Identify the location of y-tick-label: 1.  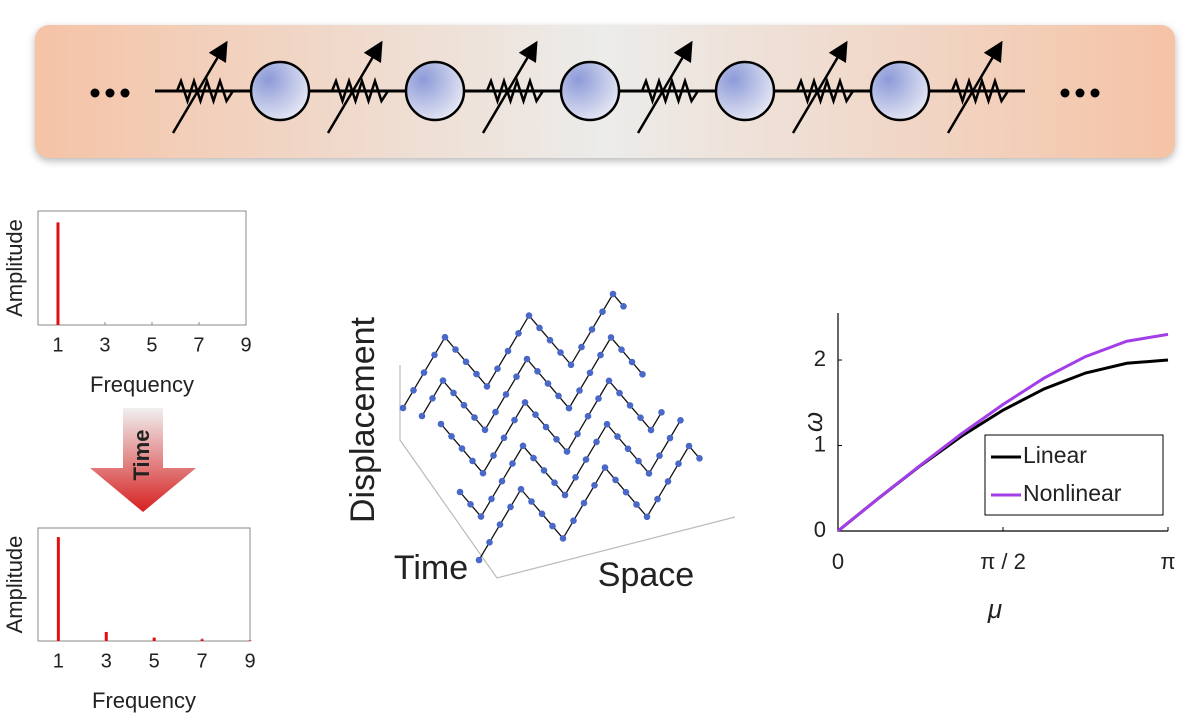
(820, 443).